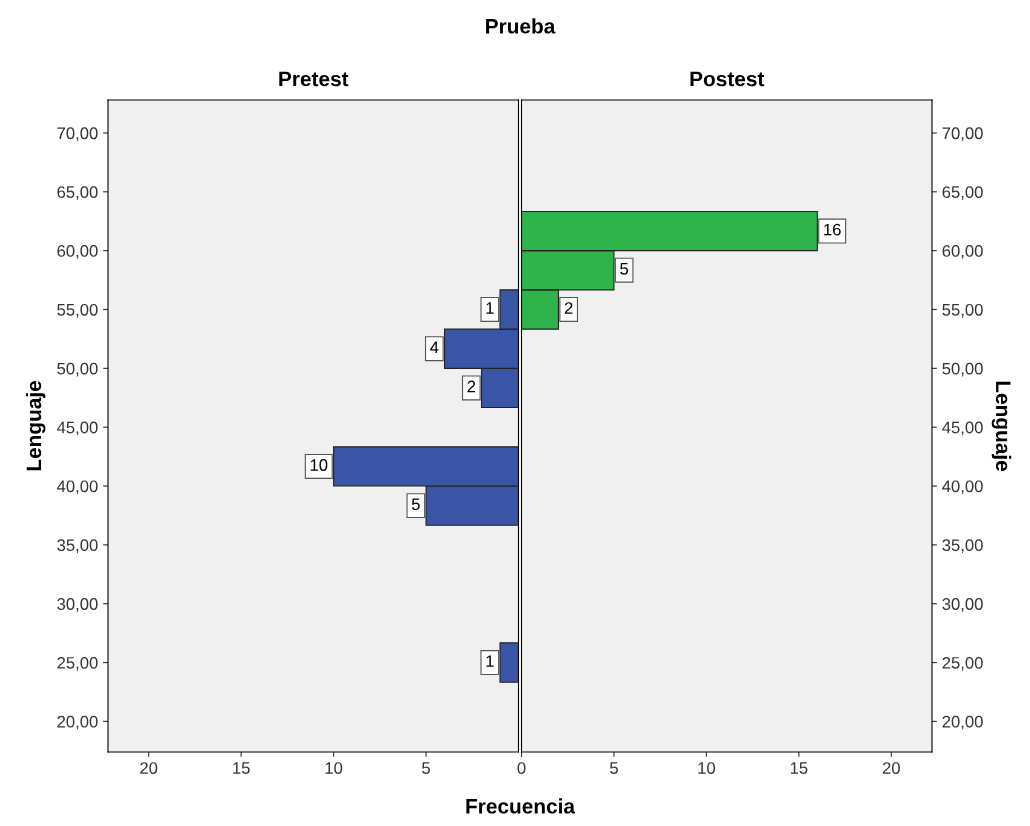  What do you see at coordinates (314, 79) in the screenshot?
I see `chart-title: Pretest` at bounding box center [314, 79].